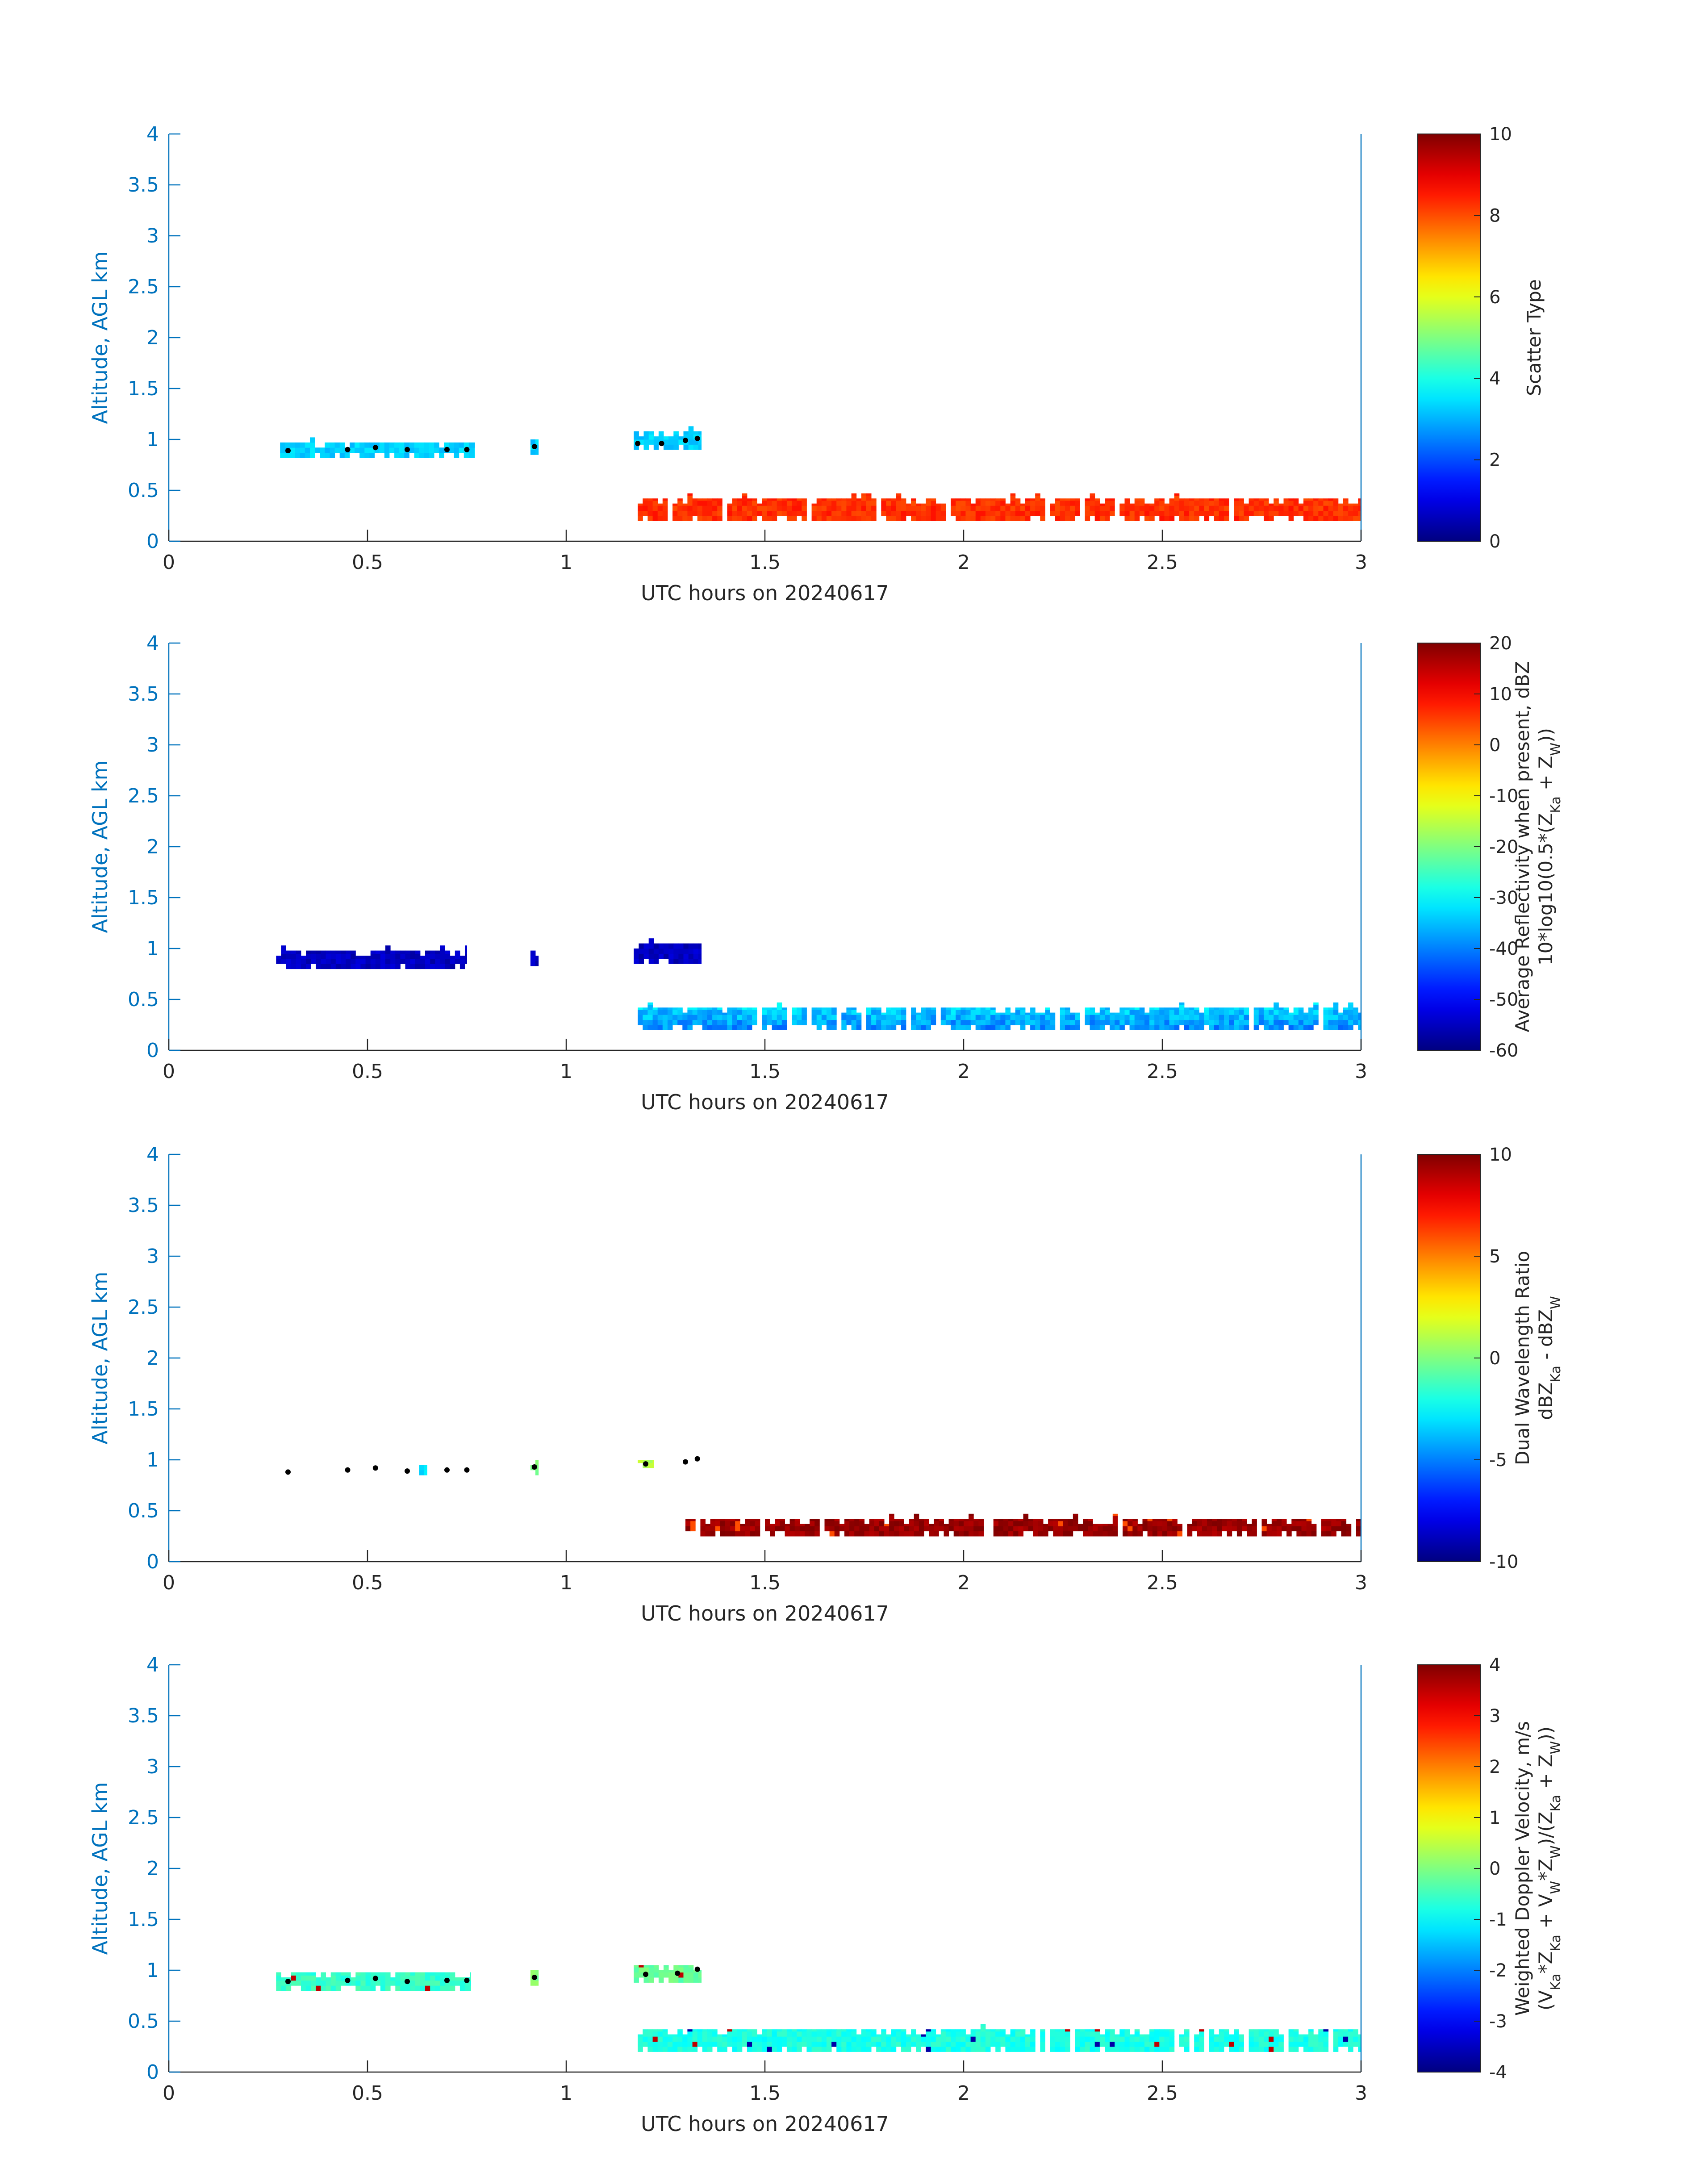 The width and height of the screenshot is (1708, 2177). Describe the element at coordinates (152, 1970) in the screenshot. I see `y-tick-label: 1` at that location.